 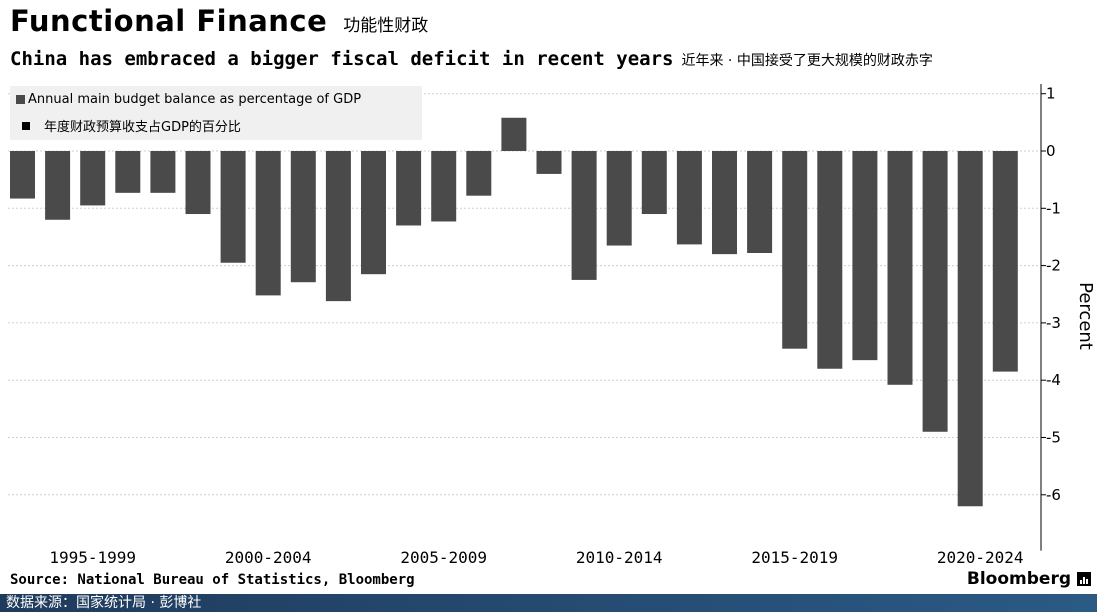 What do you see at coordinates (268, 557) in the screenshot?
I see `x-tick-label: 2000-2004` at bounding box center [268, 557].